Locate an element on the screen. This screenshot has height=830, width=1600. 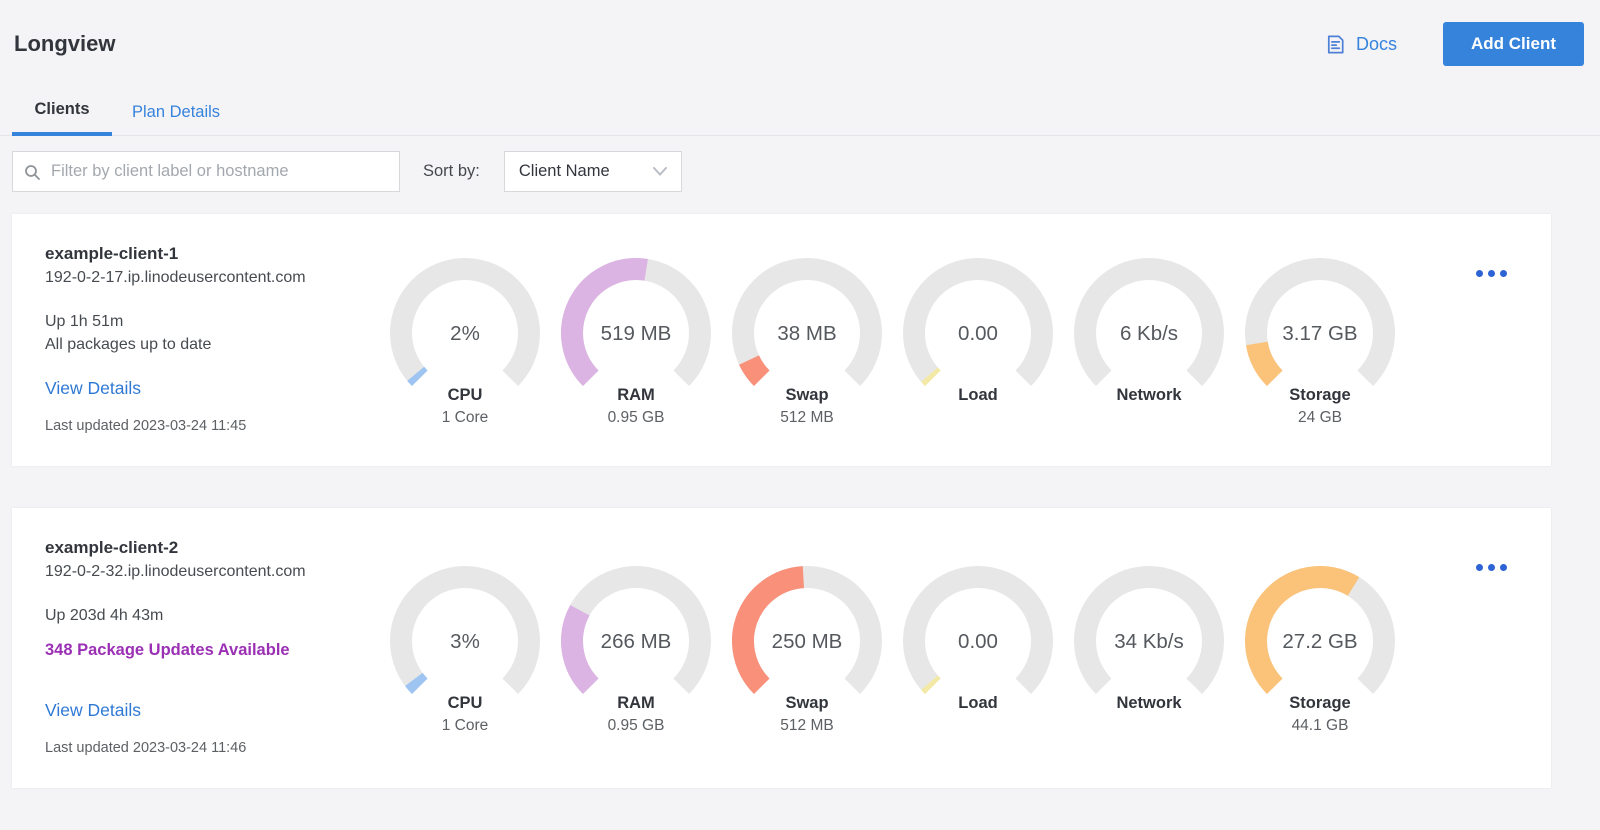
gauge-swap: 250 MB Swap 512 MB is located at coordinates (807, 650).